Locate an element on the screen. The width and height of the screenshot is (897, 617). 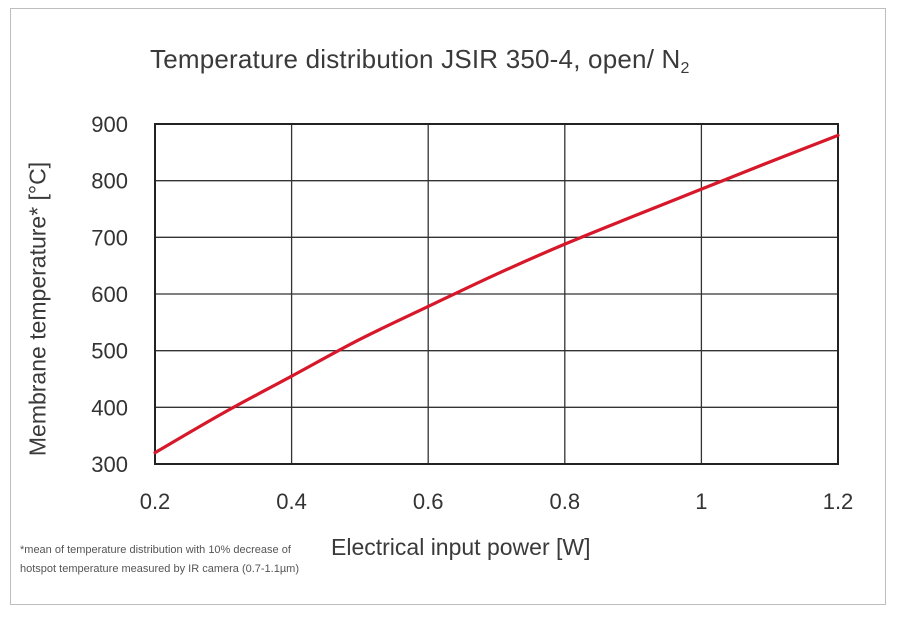
x-tick-label: 0.8 is located at coordinates (565, 501).